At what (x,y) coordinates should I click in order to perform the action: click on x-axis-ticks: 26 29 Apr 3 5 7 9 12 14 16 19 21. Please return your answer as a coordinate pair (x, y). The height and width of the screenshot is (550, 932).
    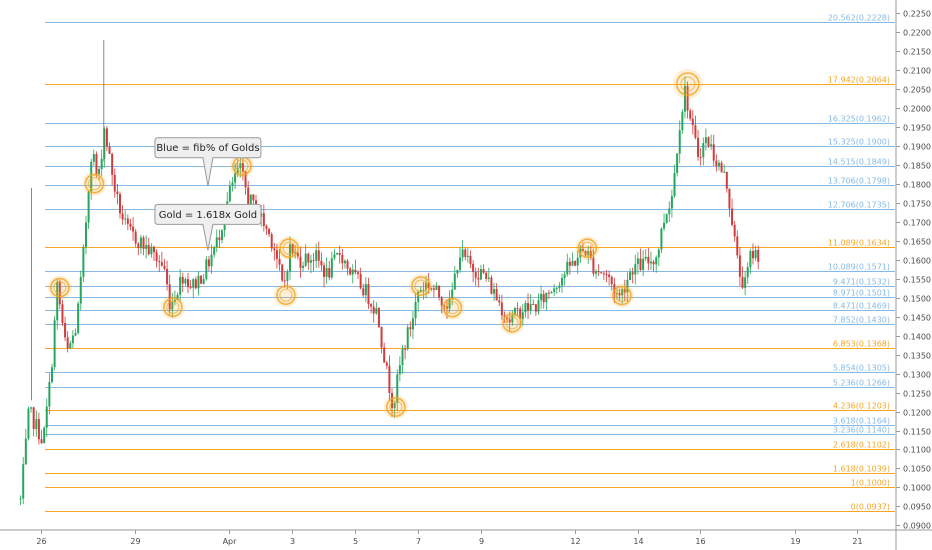
    Looking at the image, I should click on (449, 538).